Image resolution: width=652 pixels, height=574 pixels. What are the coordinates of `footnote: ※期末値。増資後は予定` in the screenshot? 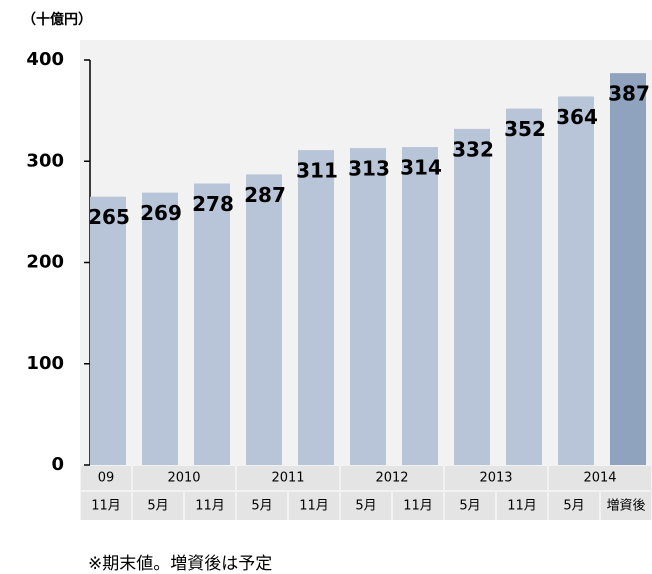 It's located at (180, 564).